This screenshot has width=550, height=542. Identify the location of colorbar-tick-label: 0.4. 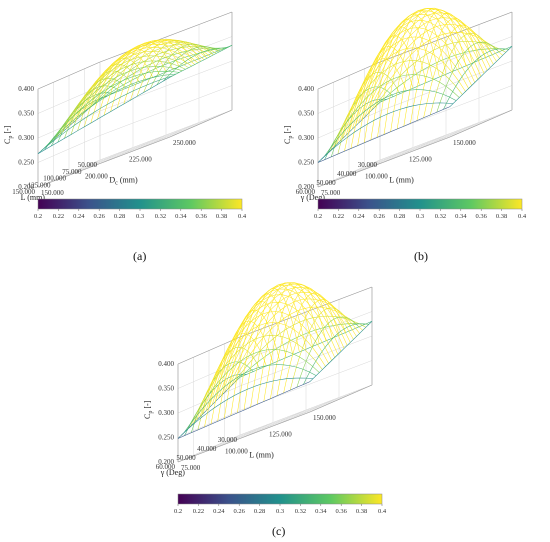
(382, 511).